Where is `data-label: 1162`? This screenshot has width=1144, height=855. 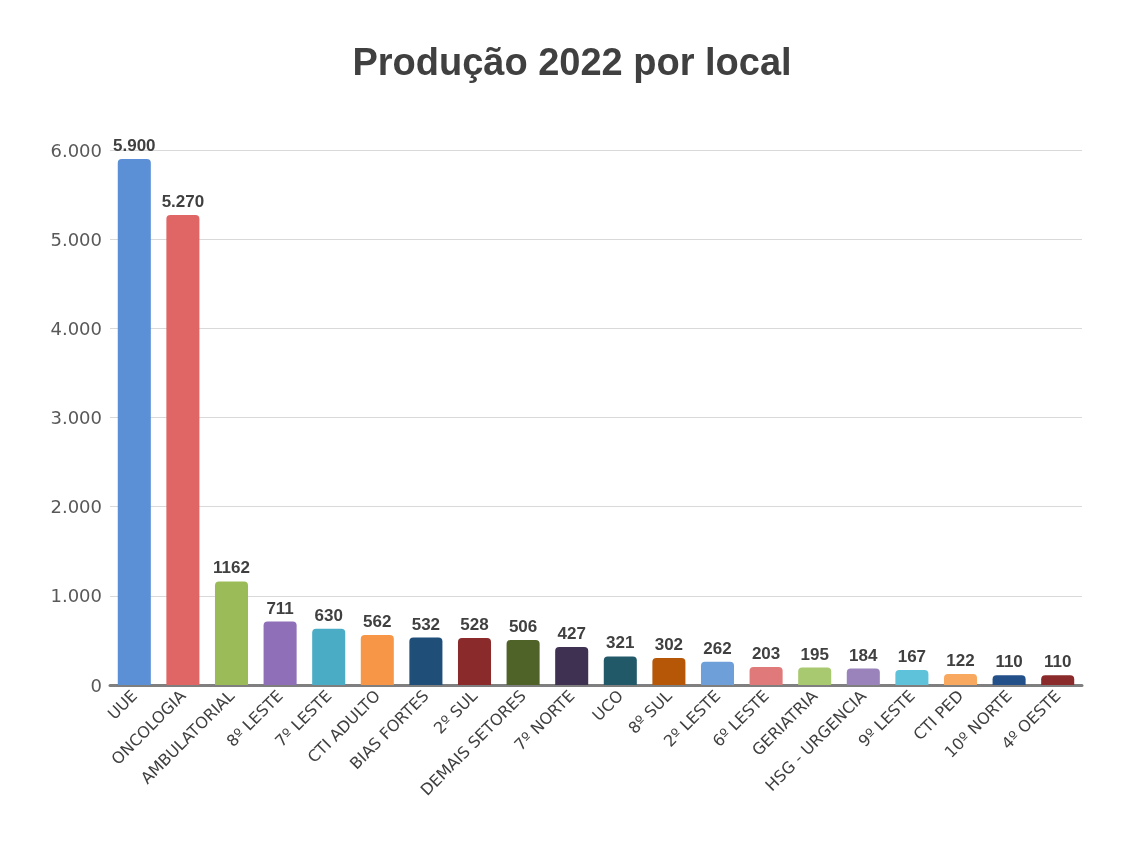
data-label: 1162 is located at coordinates (231, 568).